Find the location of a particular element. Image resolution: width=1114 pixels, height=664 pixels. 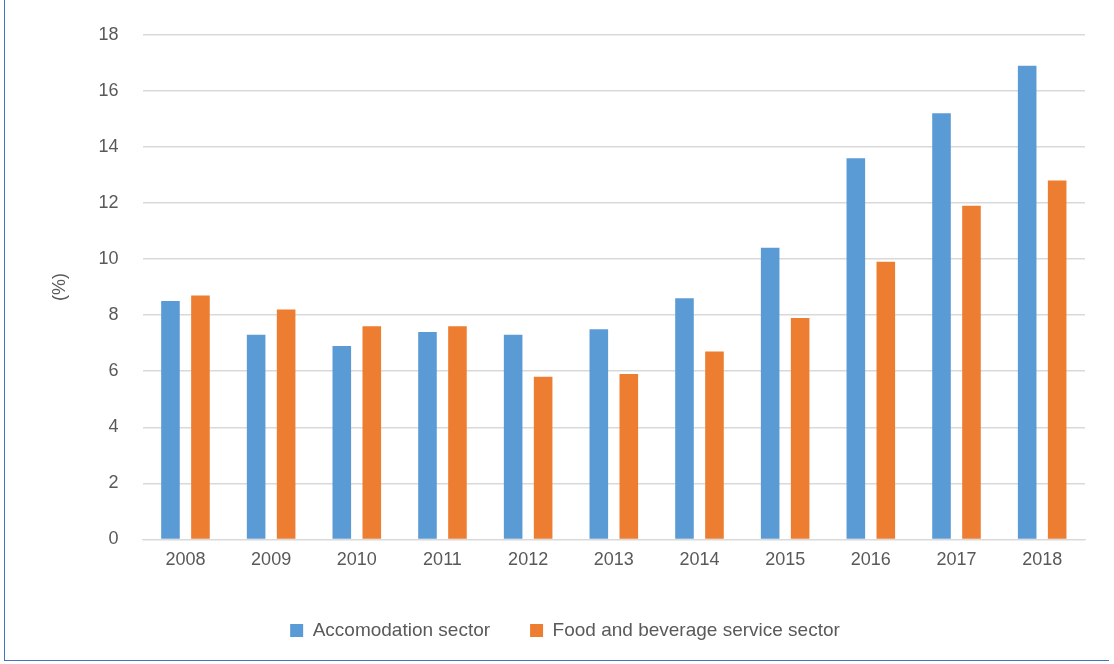

x-tick-label: 2015 is located at coordinates (785, 559).